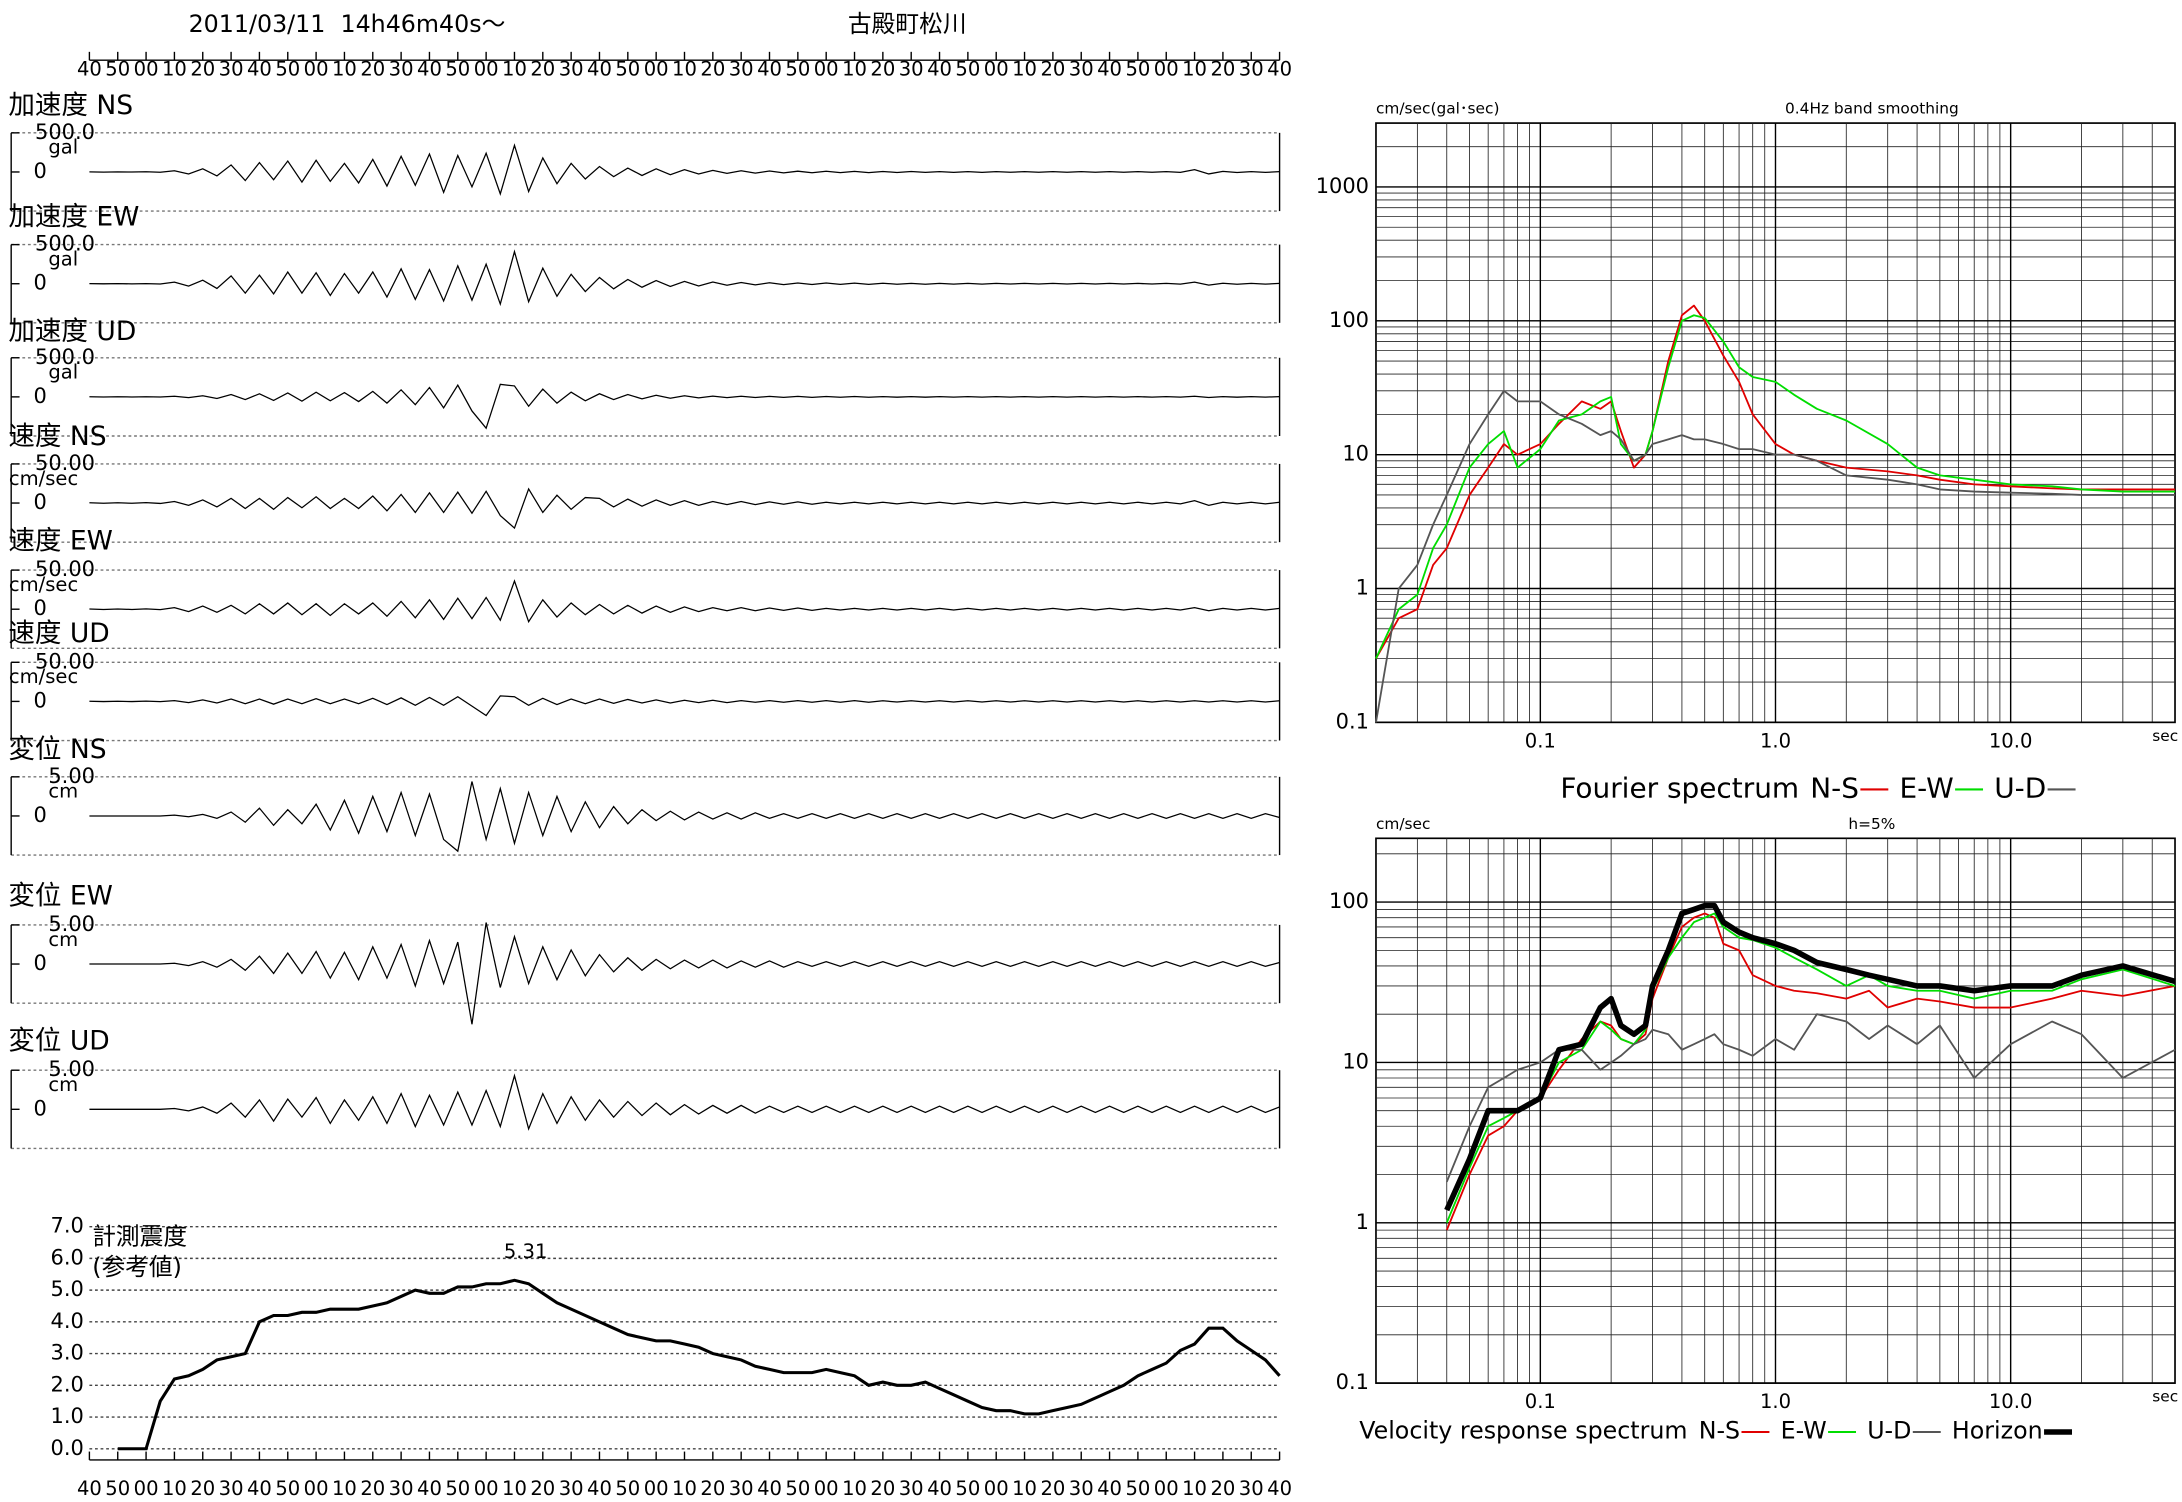  I want to click on x-axis-label: sec, so click(2165, 736).